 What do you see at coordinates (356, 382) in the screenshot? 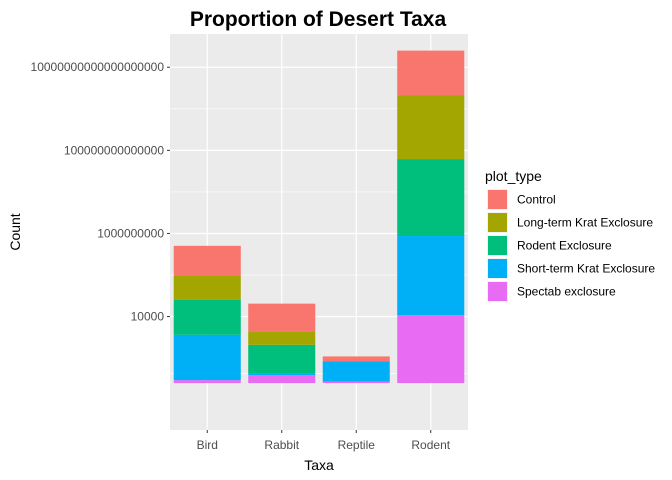
I see `bar-reptile-spectab-exclosure` at bounding box center [356, 382].